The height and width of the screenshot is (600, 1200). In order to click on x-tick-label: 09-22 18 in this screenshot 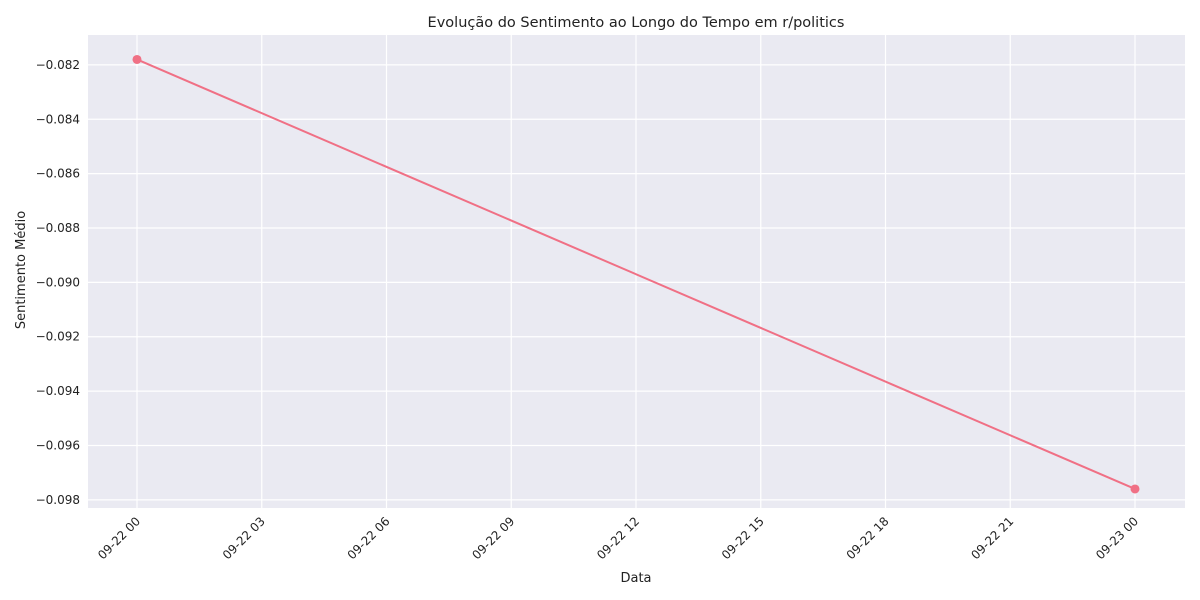, I will do `click(868, 538)`.